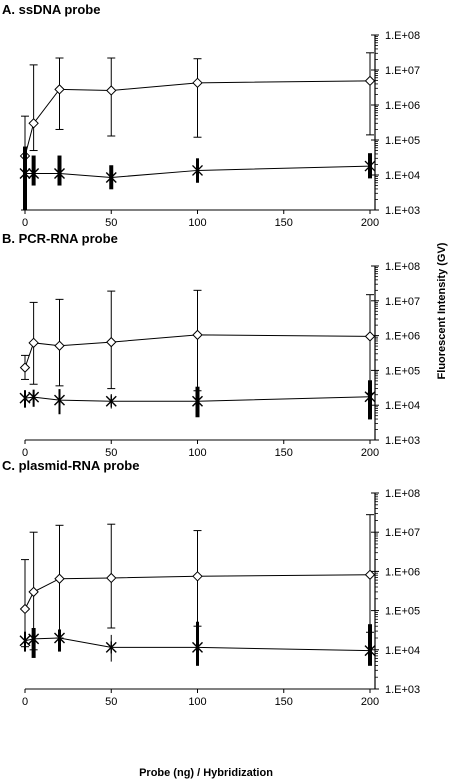 This screenshot has height=781, width=474. Describe the element at coordinates (206, 773) in the screenshot. I see `figure-x-axis-title: Probe (ng) / Hybridization` at that location.